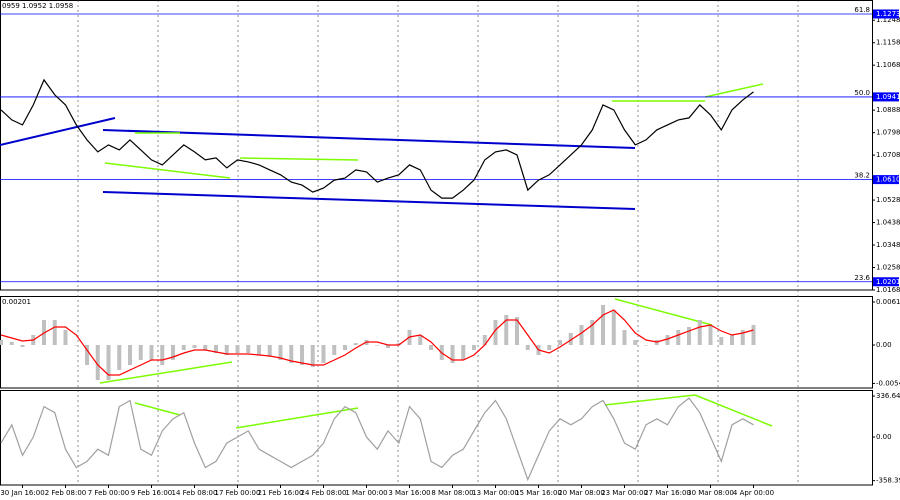 The width and height of the screenshot is (900, 500). Describe the element at coordinates (452, 493) in the screenshot. I see `x-tick-label: 8 Mar 08:00` at that location.